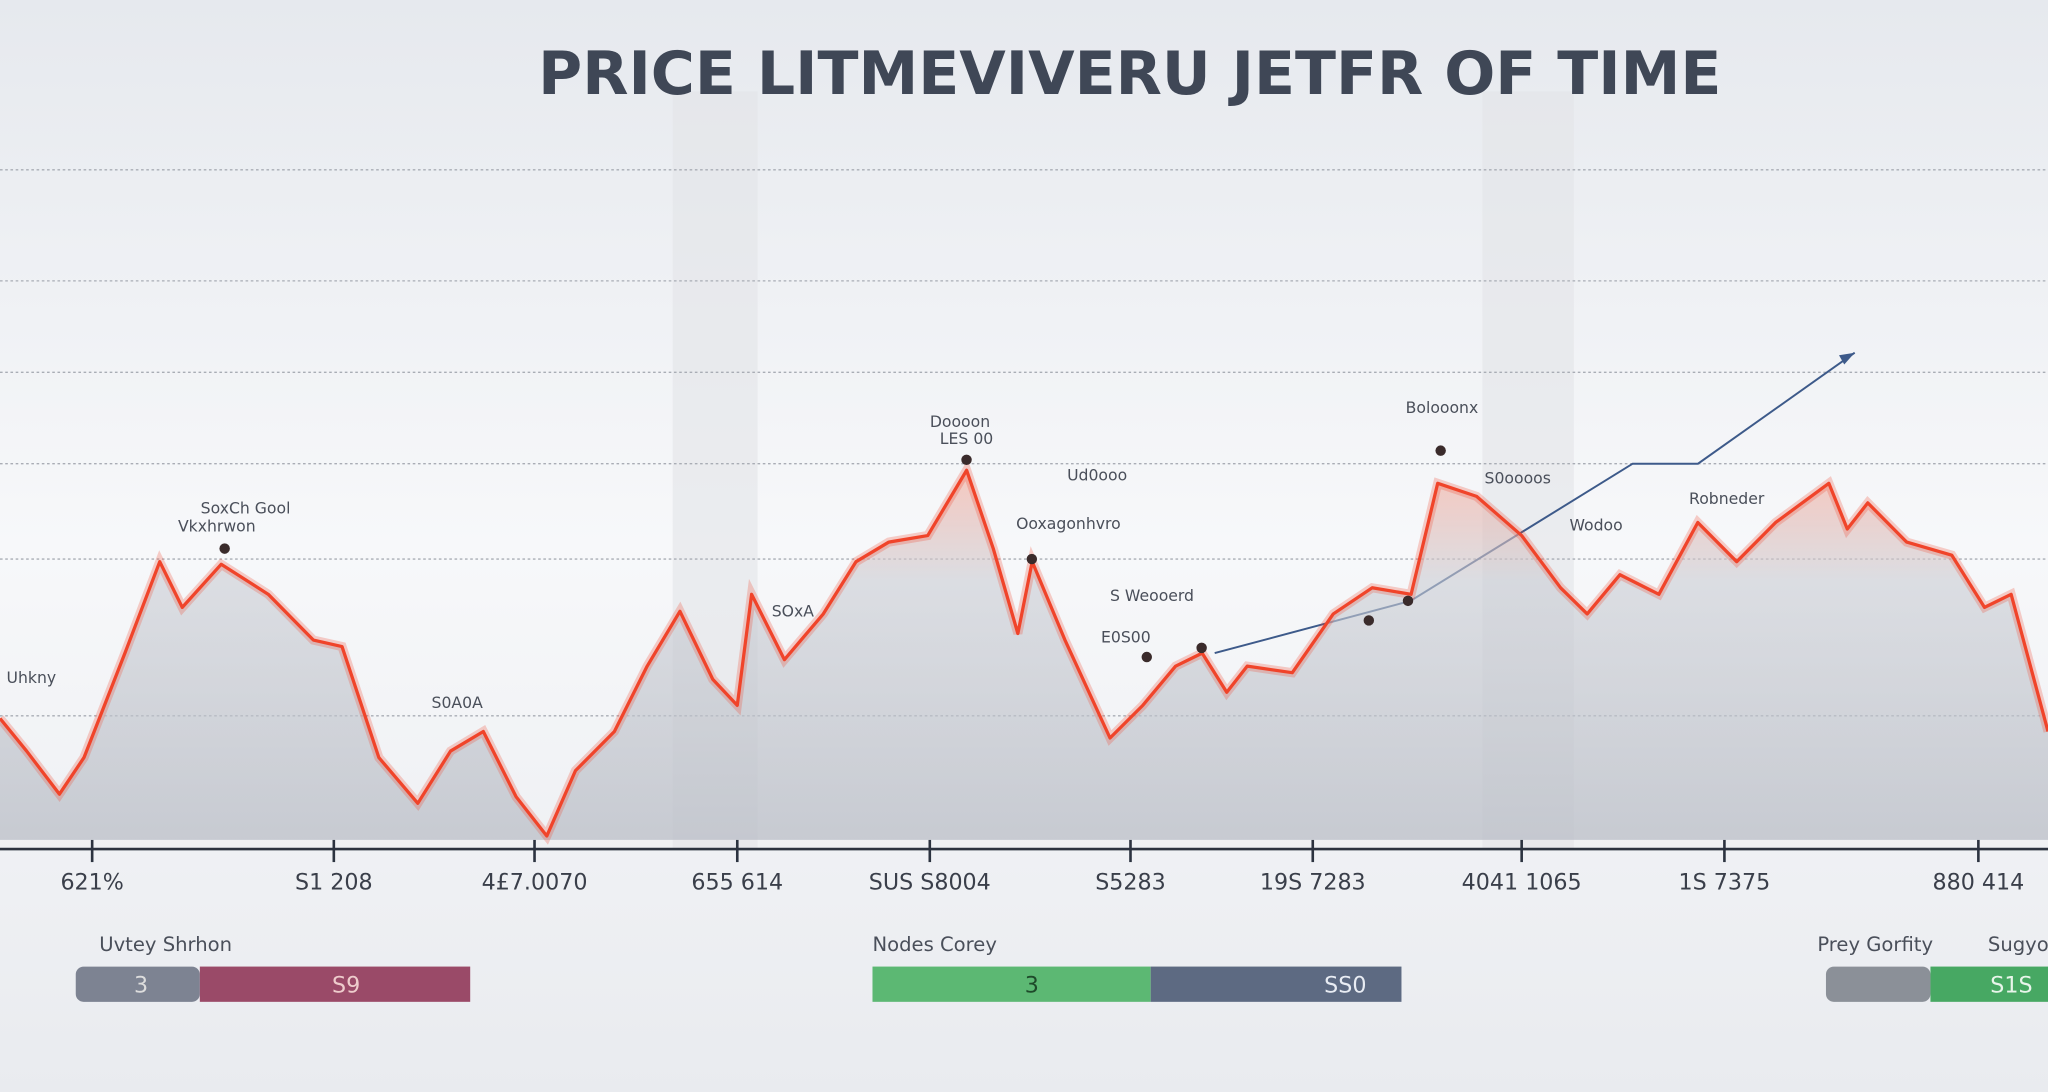 The width and height of the screenshot is (2048, 1092). Describe the element at coordinates (1130, 883) in the screenshot. I see `x-tick-label: S5283` at that location.